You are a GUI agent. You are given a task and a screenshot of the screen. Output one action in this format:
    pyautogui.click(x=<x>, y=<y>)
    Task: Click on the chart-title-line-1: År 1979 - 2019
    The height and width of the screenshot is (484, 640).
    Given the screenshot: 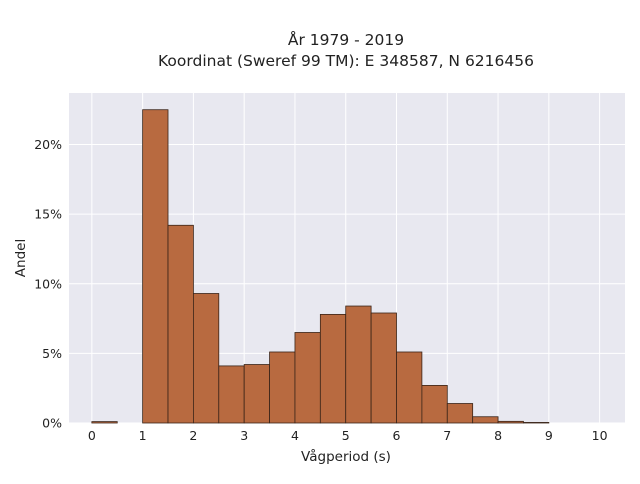 What is the action you would take?
    pyautogui.click(x=346, y=39)
    